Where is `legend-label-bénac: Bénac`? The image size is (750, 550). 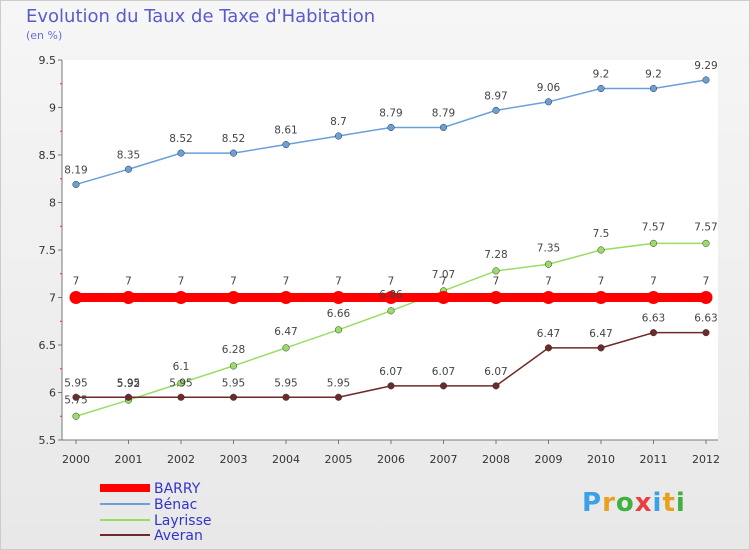
legend-label-bénac: Bénac is located at coordinates (175, 505).